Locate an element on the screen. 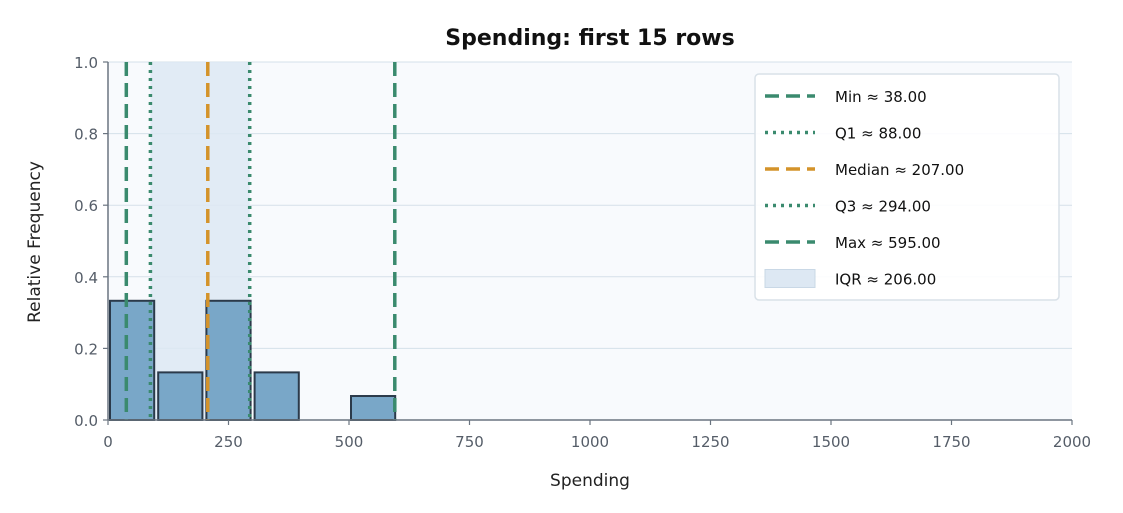  legend-label: Median ≈ 207.00 is located at coordinates (899, 170).